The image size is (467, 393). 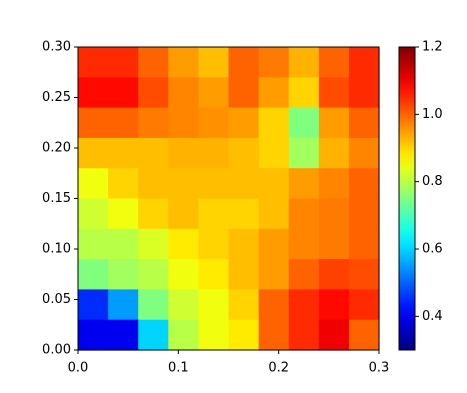 I want to click on y-tick-label: 0.00, so click(x=56, y=350).